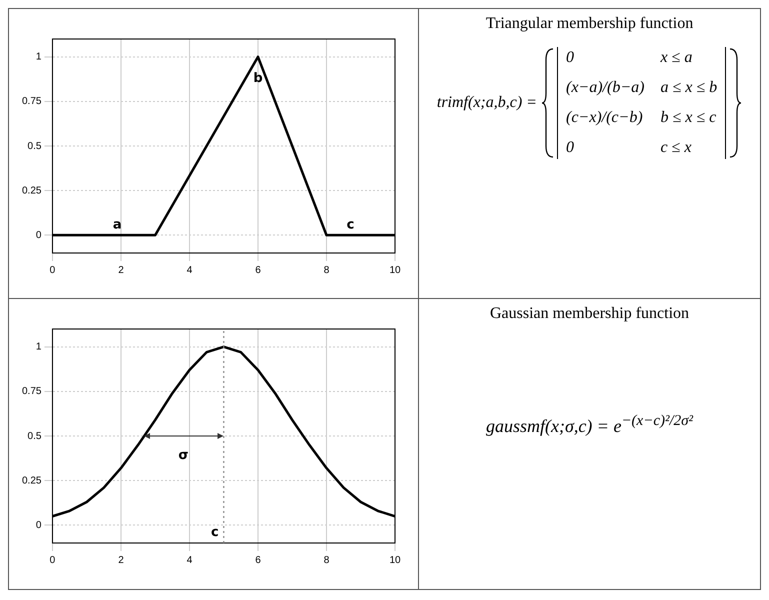  What do you see at coordinates (486, 103) in the screenshot?
I see `text: trimf(x;a,b,c) =` at bounding box center [486, 103].